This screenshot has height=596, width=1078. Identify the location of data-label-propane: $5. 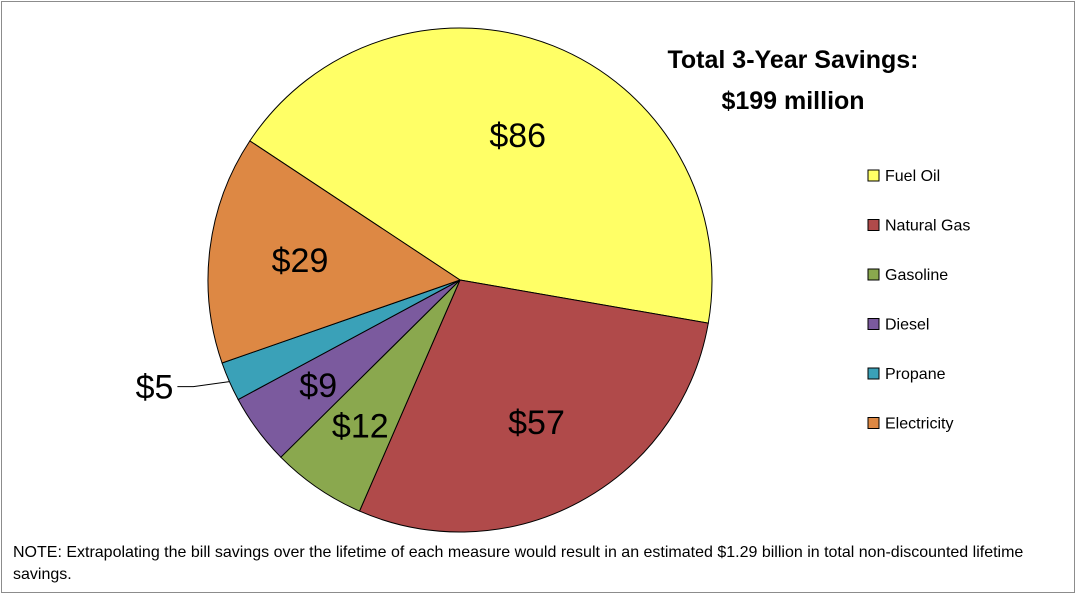
(155, 388).